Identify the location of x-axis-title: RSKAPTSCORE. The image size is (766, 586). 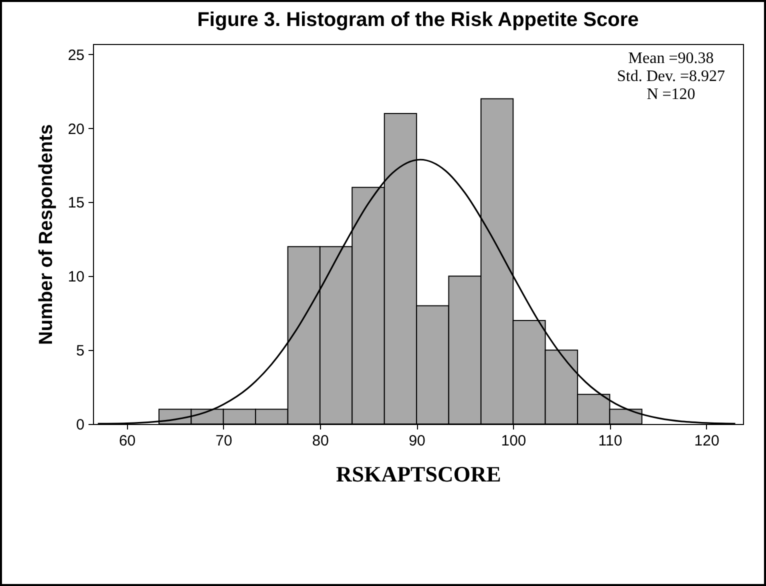
(419, 474).